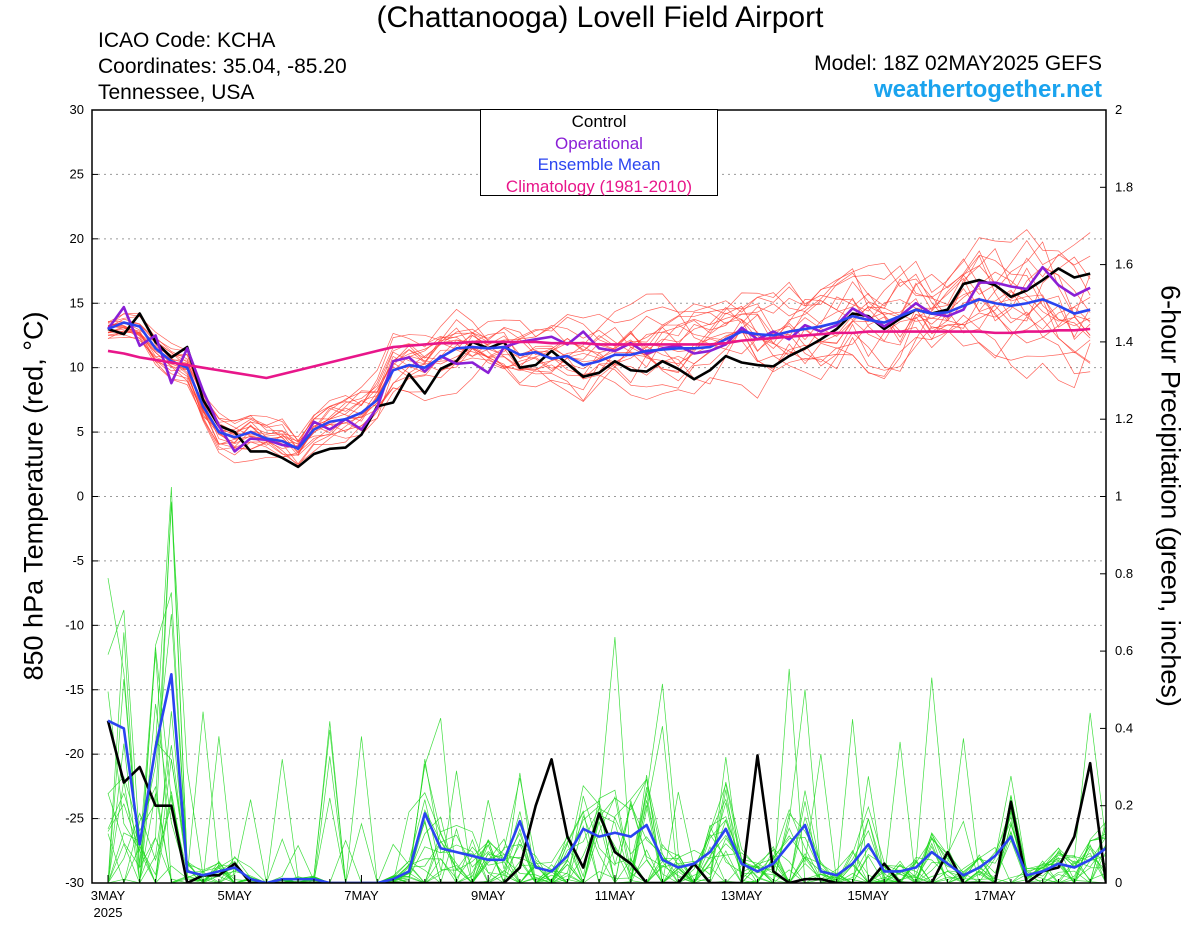  Describe the element at coordinates (599, 121) in the screenshot. I see `legend-control: Control` at that location.